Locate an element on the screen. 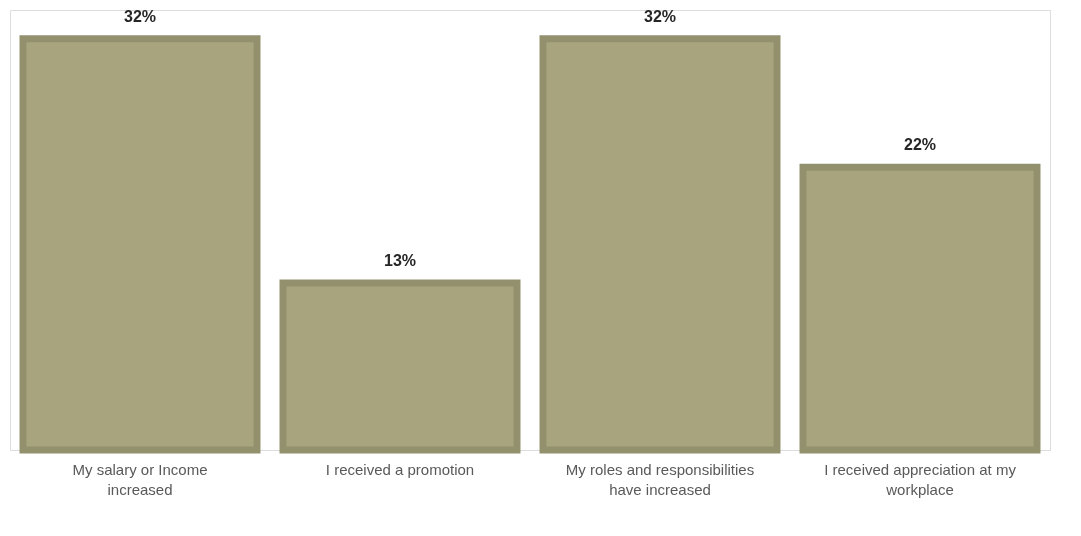  data-label: 13% is located at coordinates (400, 260).